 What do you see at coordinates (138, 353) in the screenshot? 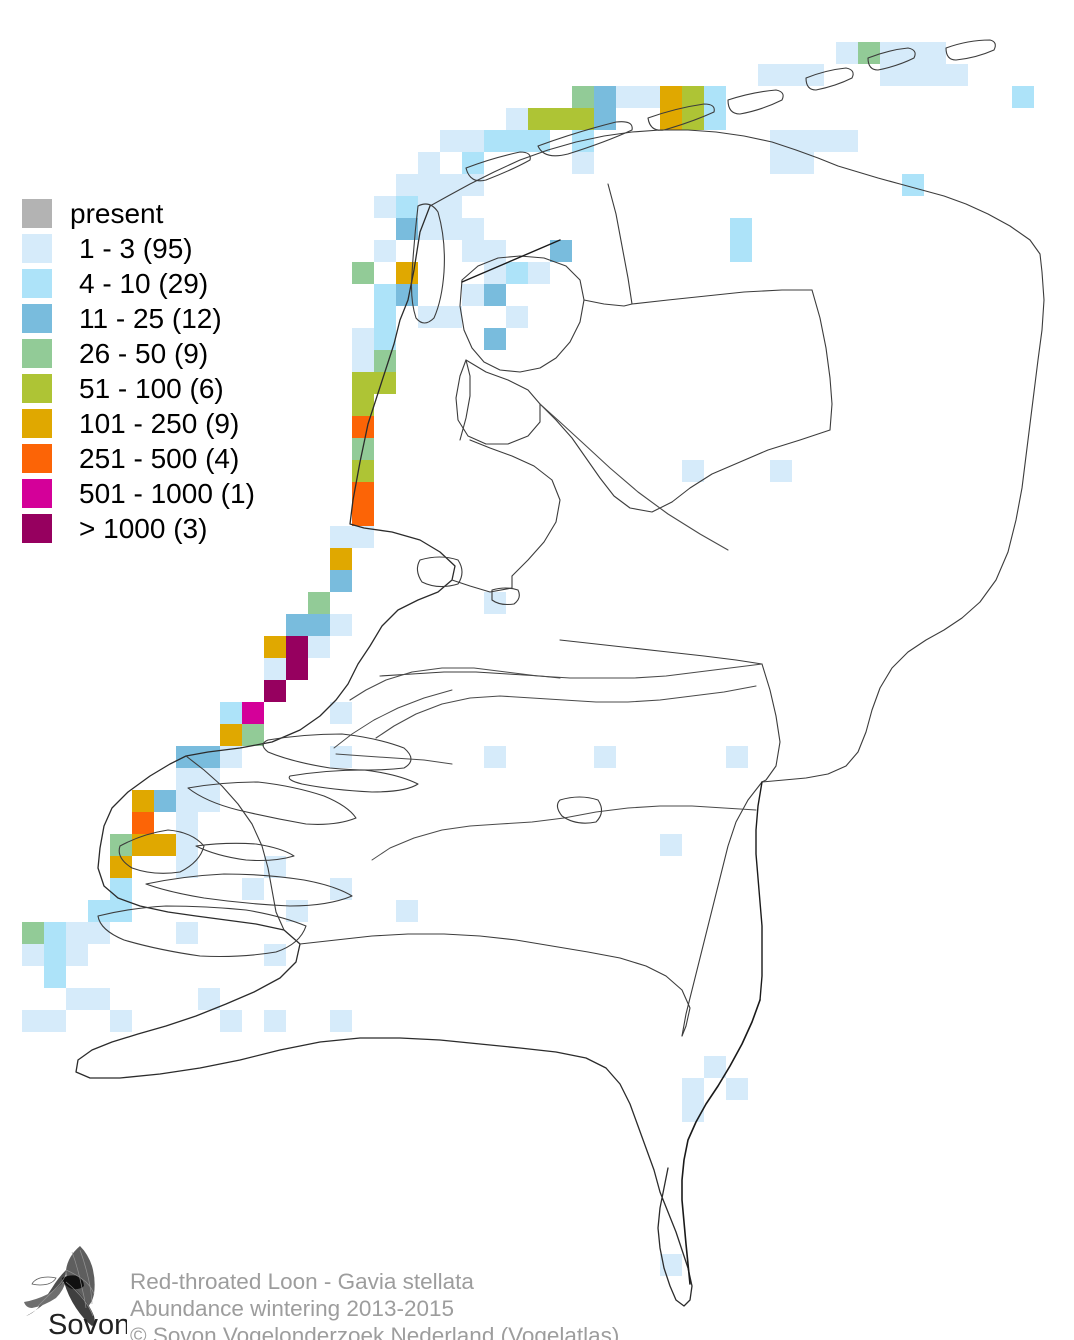
I see `legend-row: 26 - 50 (9)` at bounding box center [138, 353].